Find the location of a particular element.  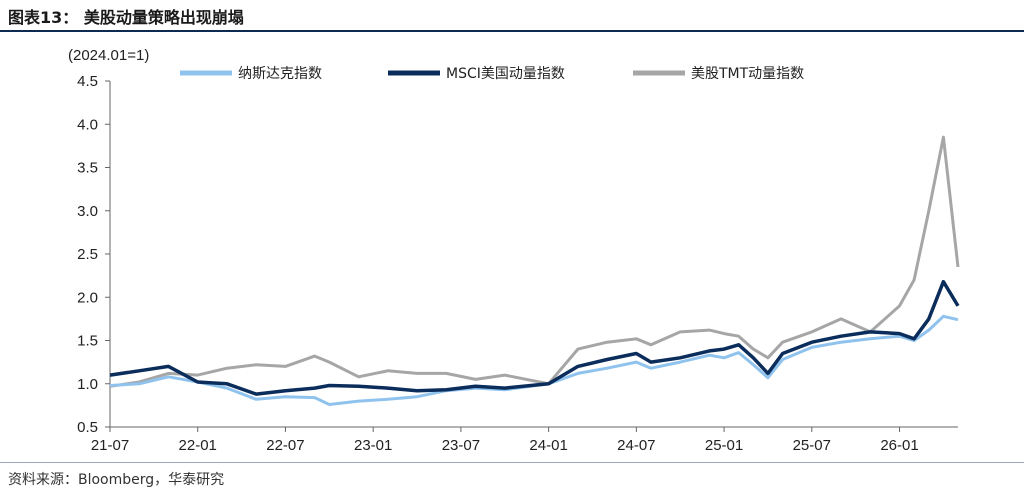

x-tick-label: 23-07 is located at coordinates (461, 445).